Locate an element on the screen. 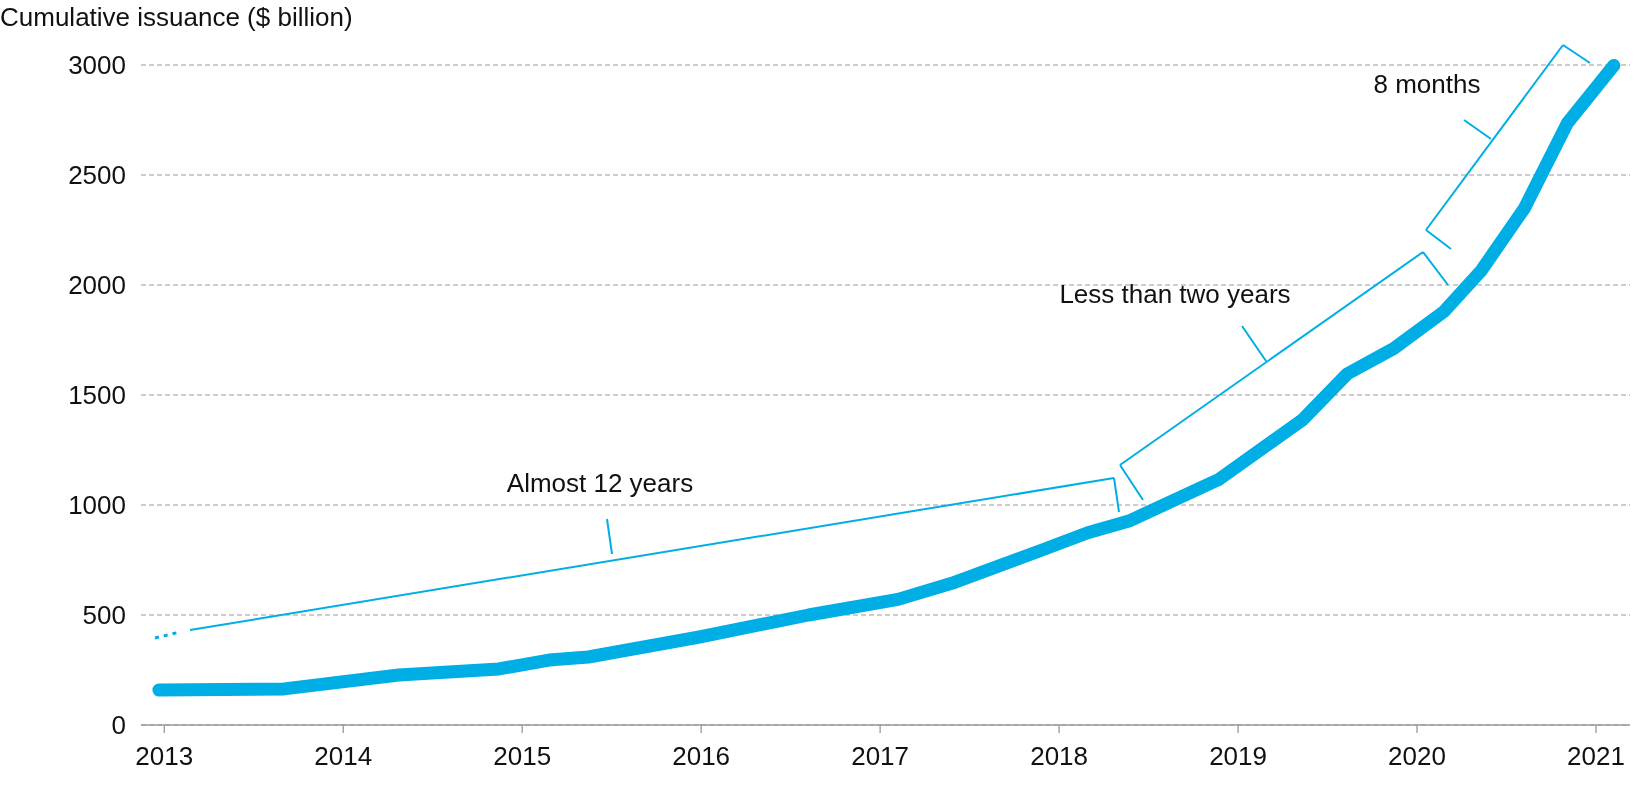 The image size is (1637, 801). x-tick-label: 2015 is located at coordinates (522, 756).